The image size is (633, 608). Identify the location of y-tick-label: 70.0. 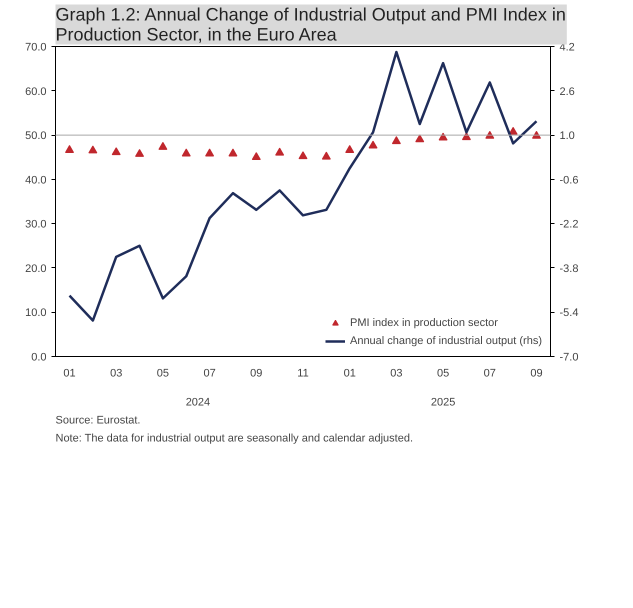
(36, 48).